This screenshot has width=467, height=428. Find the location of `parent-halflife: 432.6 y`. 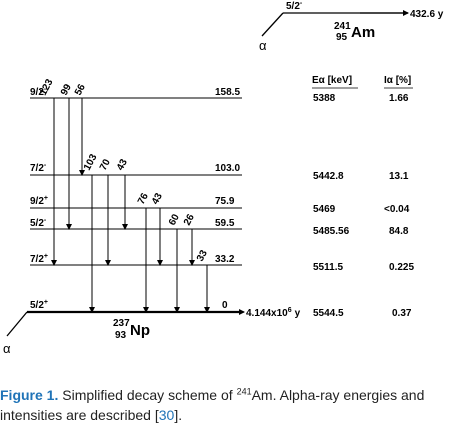

parent-halflife: 432.6 y is located at coordinates (427, 14).